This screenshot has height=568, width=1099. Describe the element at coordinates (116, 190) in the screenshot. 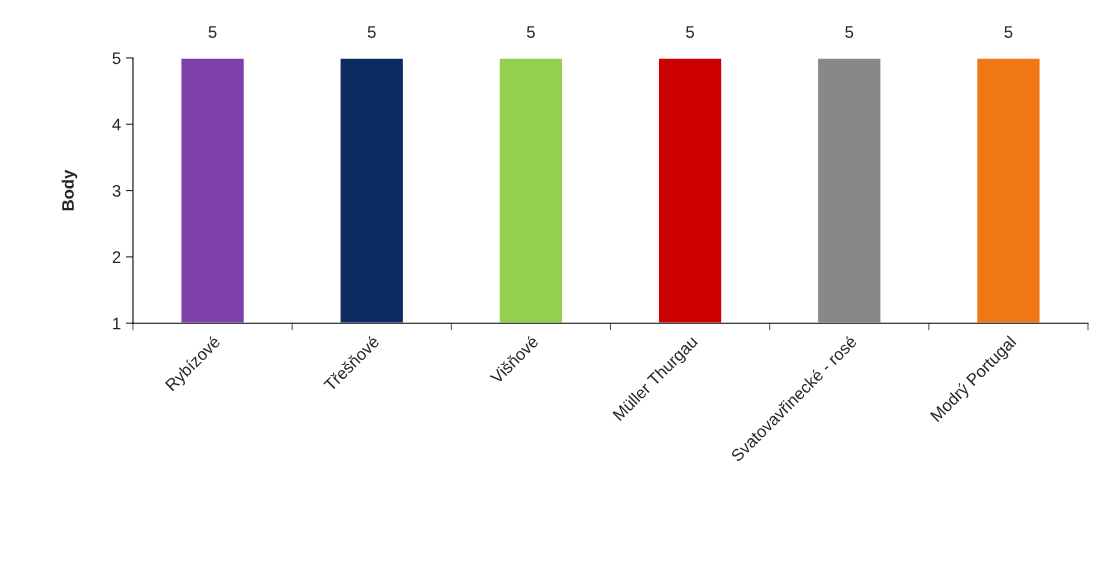

I see `y-tick-label: 3` at that location.